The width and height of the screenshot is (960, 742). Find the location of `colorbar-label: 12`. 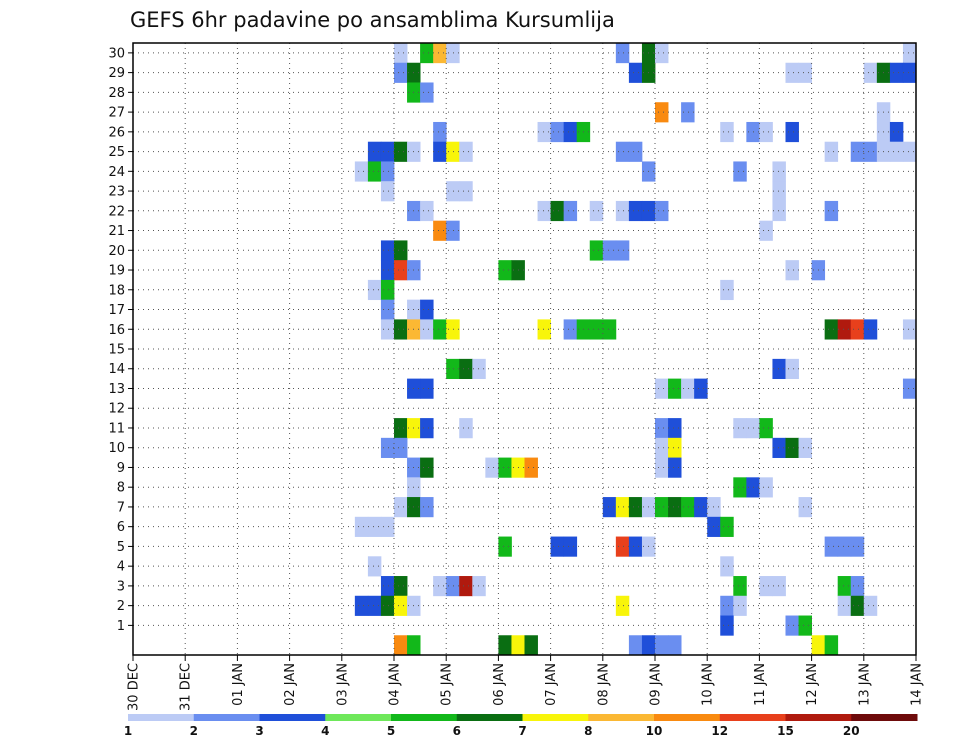

colorbar-label: 12 is located at coordinates (719, 731).